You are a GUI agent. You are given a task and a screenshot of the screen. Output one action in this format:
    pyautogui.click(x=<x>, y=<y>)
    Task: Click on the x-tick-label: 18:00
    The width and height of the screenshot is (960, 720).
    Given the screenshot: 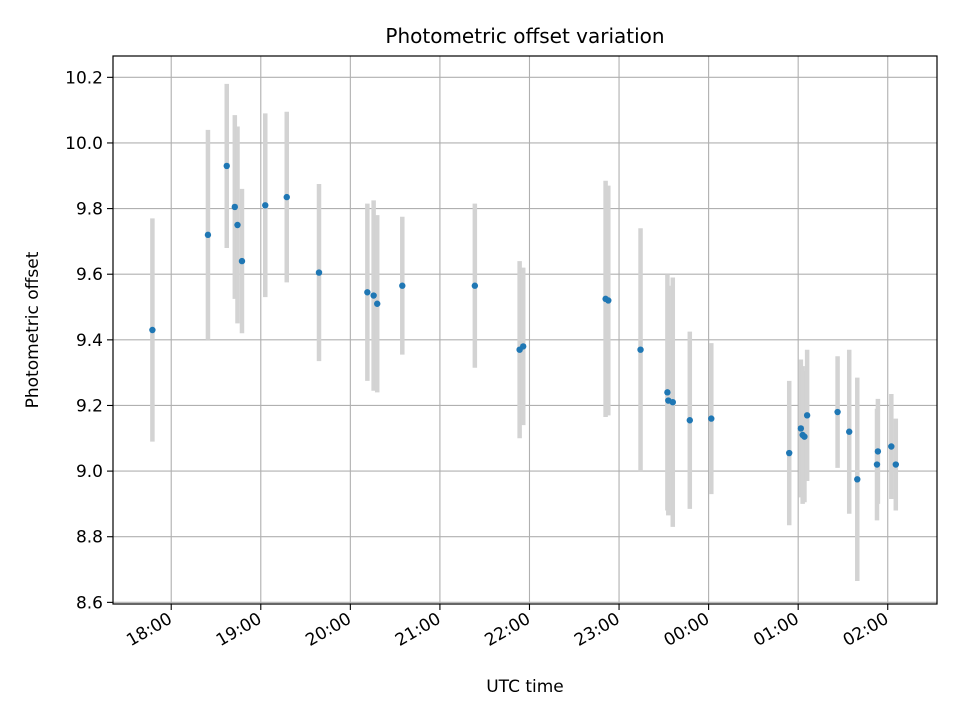 What is the action you would take?
    pyautogui.click(x=149, y=630)
    